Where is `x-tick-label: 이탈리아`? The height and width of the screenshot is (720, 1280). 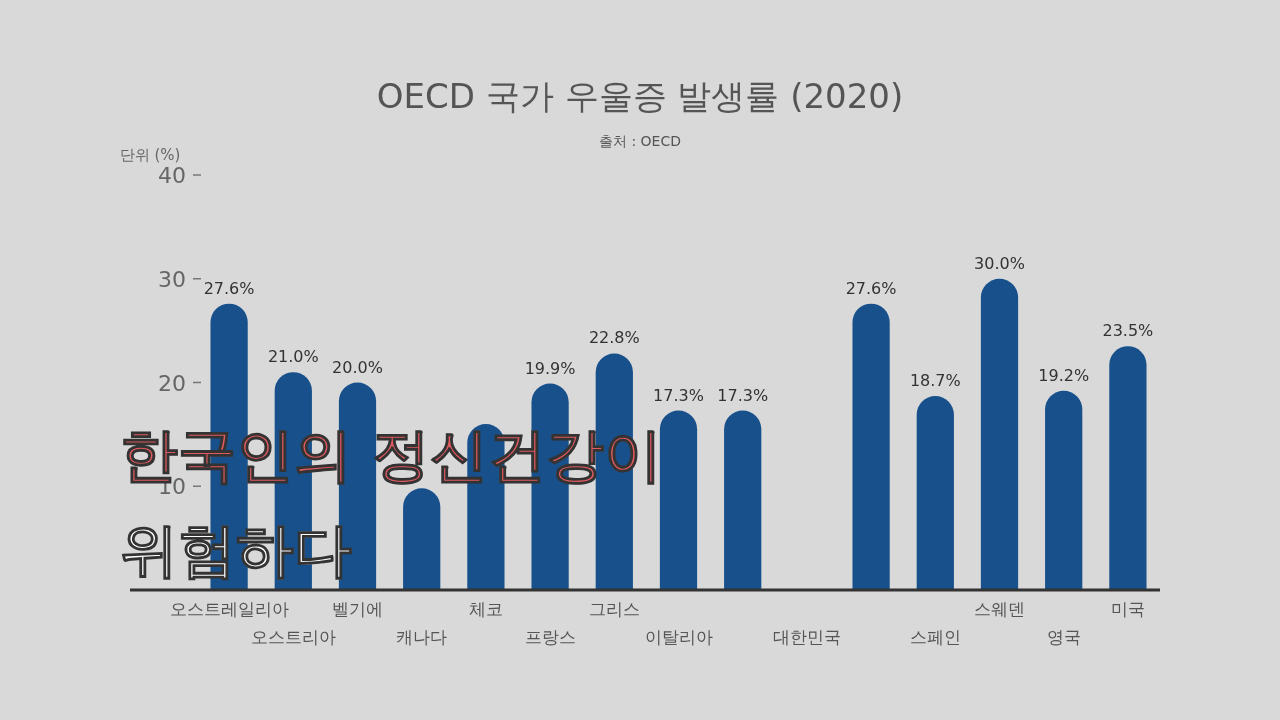 x-tick-label: 이탈리아 is located at coordinates (678, 637).